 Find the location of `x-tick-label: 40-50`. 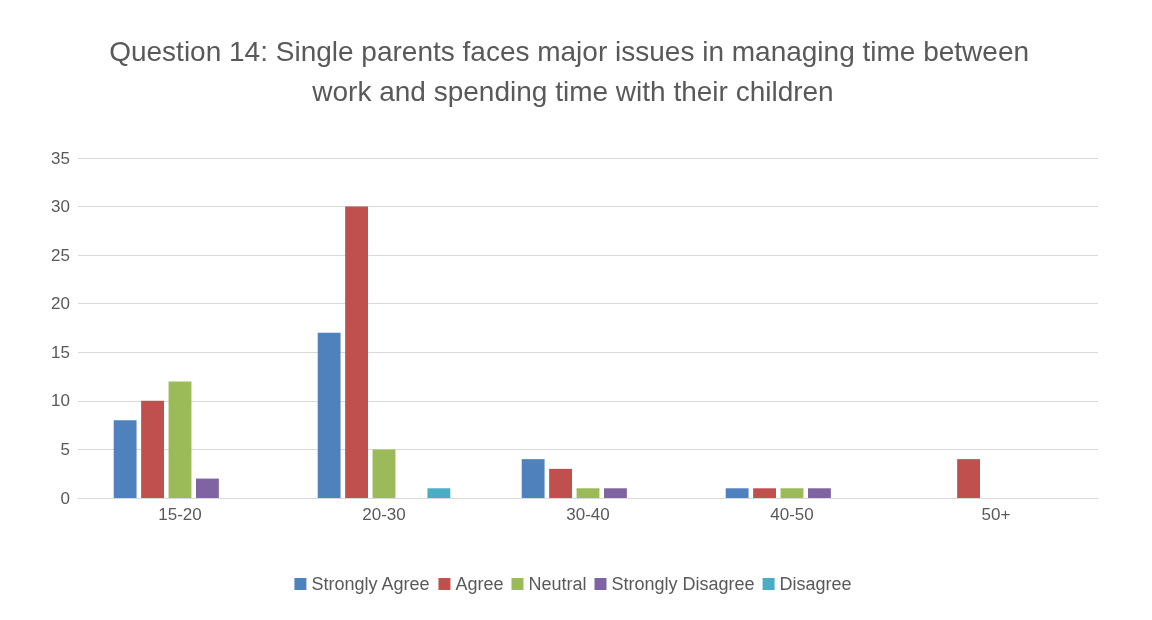

x-tick-label: 40-50 is located at coordinates (792, 514).